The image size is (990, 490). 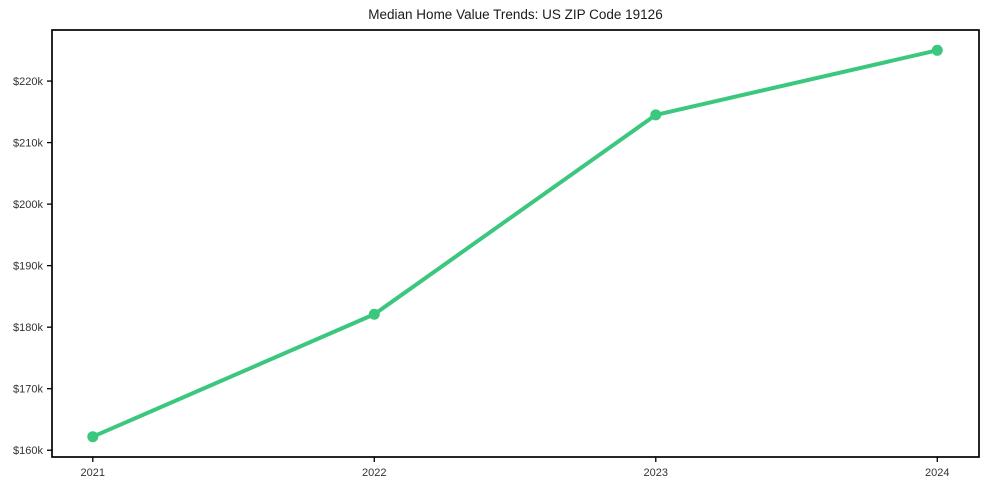 I want to click on y-tick-label: $220k, so click(x=28, y=82).